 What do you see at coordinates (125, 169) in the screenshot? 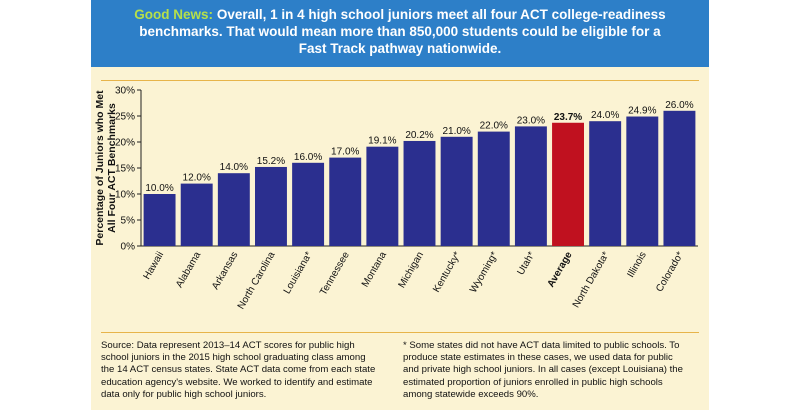
I see `y-tick-label: 15%` at bounding box center [125, 169].